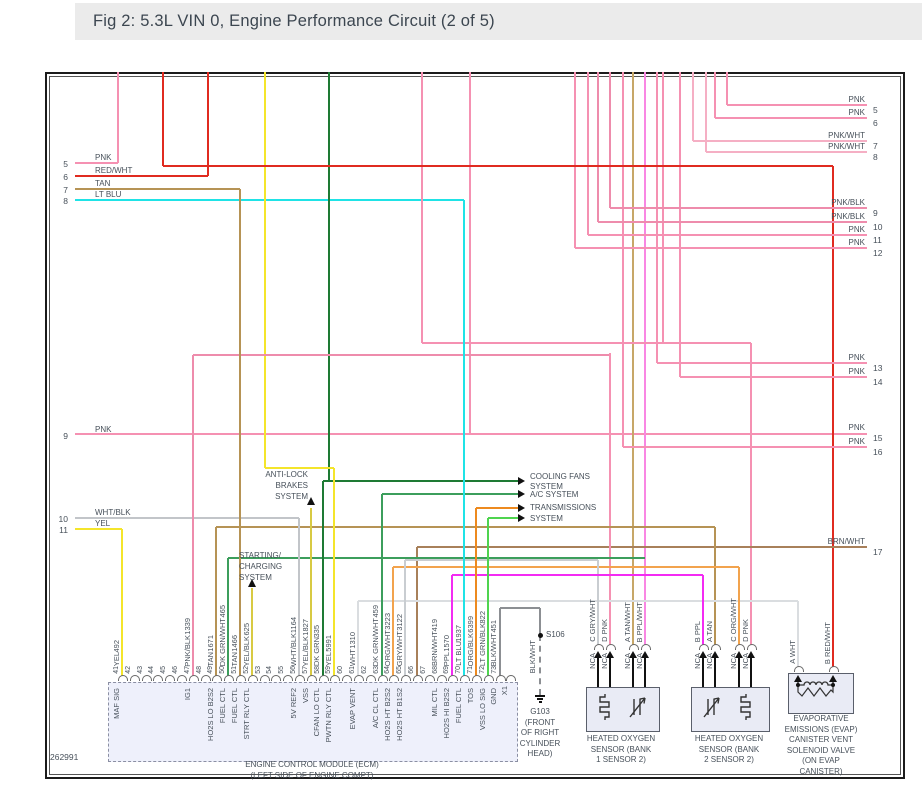  Describe the element at coordinates (482, 617) in the screenshot. I see `pin-circuit-number: 822` at that location.